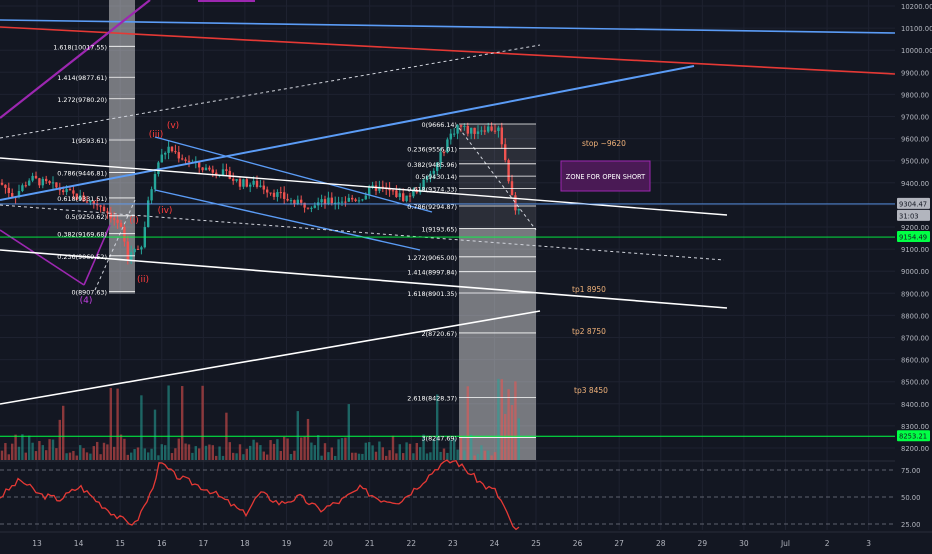  I want to click on dotted-left, so click(115, 245).